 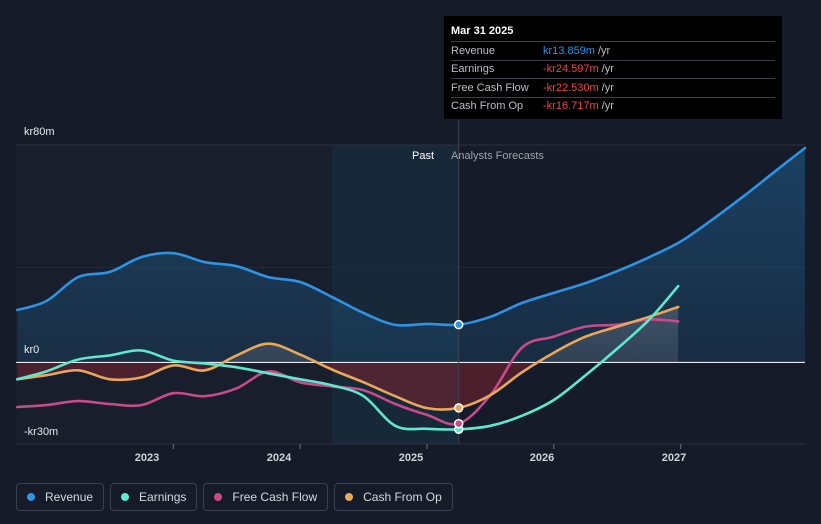 I want to click on tooltip-label: Revenue, so click(x=473, y=50).